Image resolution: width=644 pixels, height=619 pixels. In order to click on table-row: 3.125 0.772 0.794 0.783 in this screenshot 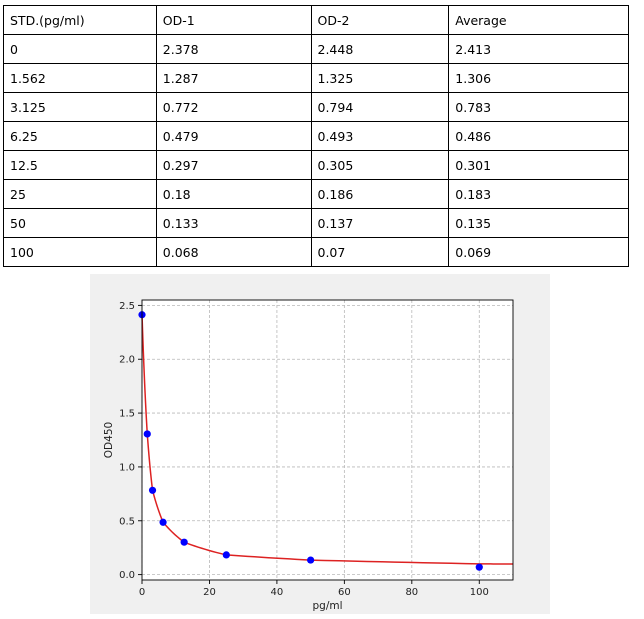, I will do `click(316, 107)`.